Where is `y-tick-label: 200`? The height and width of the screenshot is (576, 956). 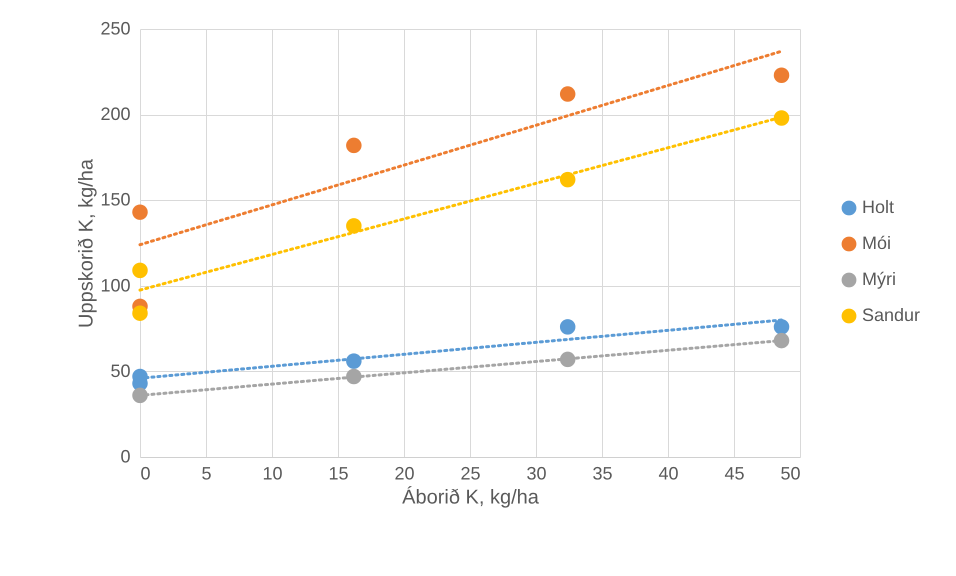 y-tick-label: 200 is located at coordinates (115, 114).